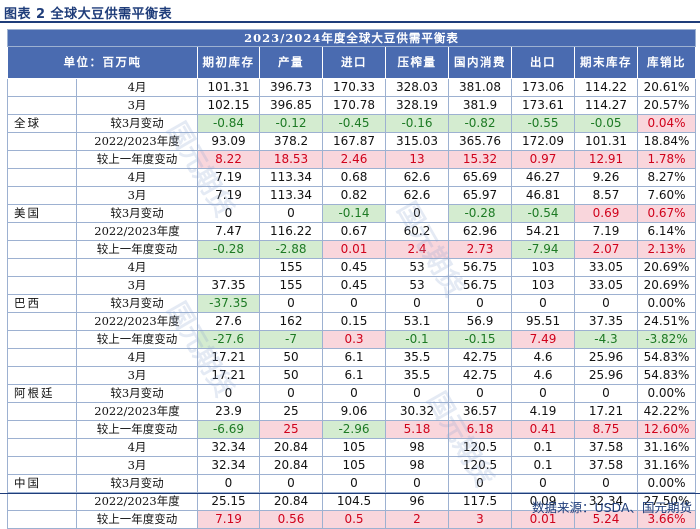 The image size is (700, 529). Describe the element at coordinates (354, 501) in the screenshot. I see `value-cell: 104.5` at that location.